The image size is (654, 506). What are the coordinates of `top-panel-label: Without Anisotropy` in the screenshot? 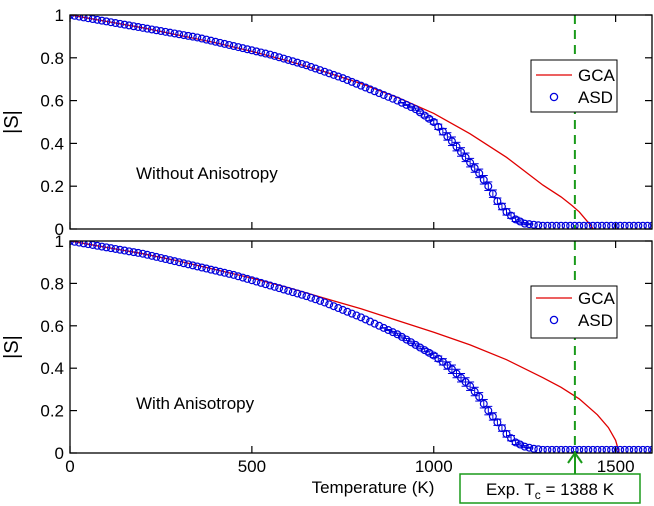 It's located at (207, 173).